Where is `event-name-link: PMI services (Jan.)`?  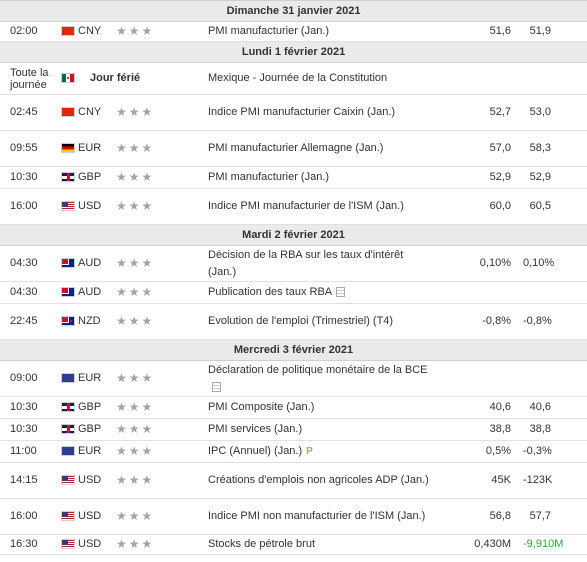 event-name-link: PMI services (Jan.) is located at coordinates (255, 429).